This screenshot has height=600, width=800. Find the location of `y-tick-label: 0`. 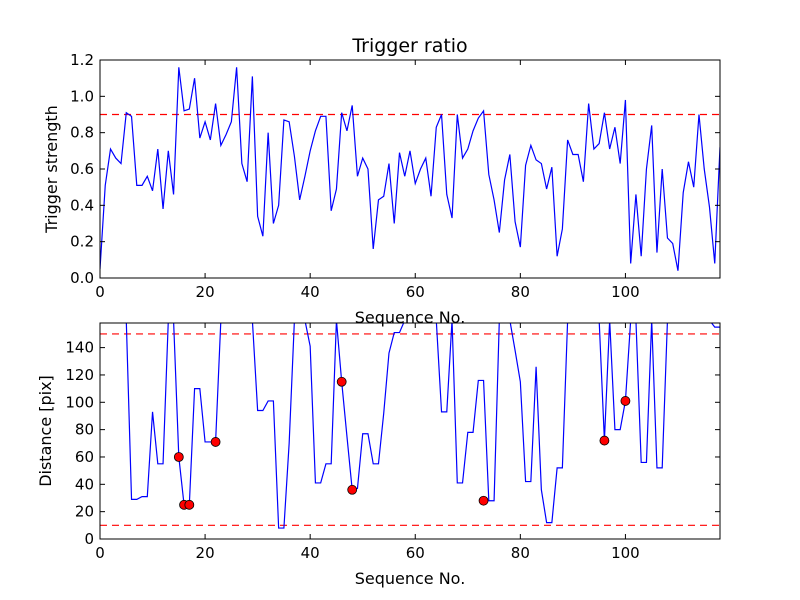

y-tick-label: 0 is located at coordinates (89, 539).